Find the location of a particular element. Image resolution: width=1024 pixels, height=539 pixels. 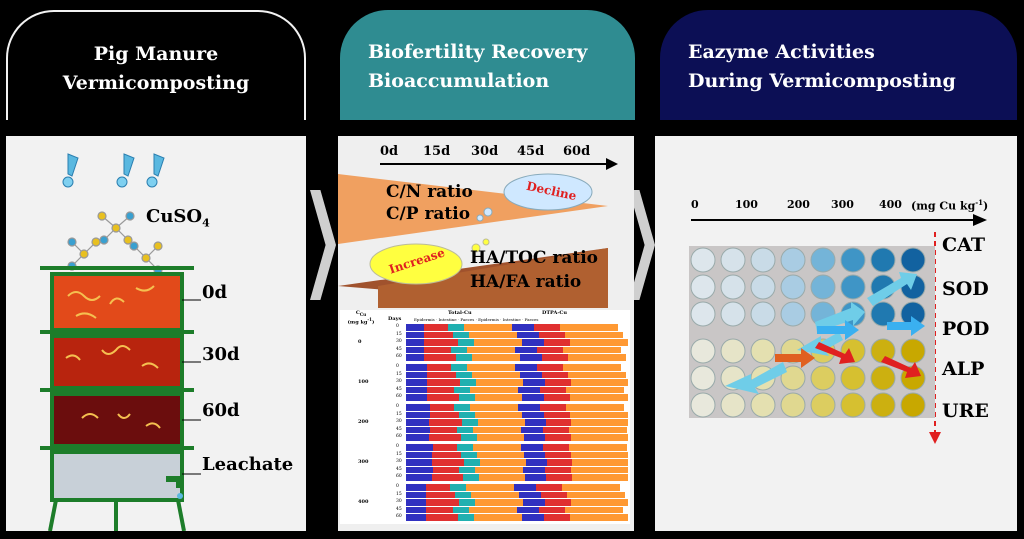

table-header-dtpa-cu: DTPA-Cu is located at coordinates (555, 313).